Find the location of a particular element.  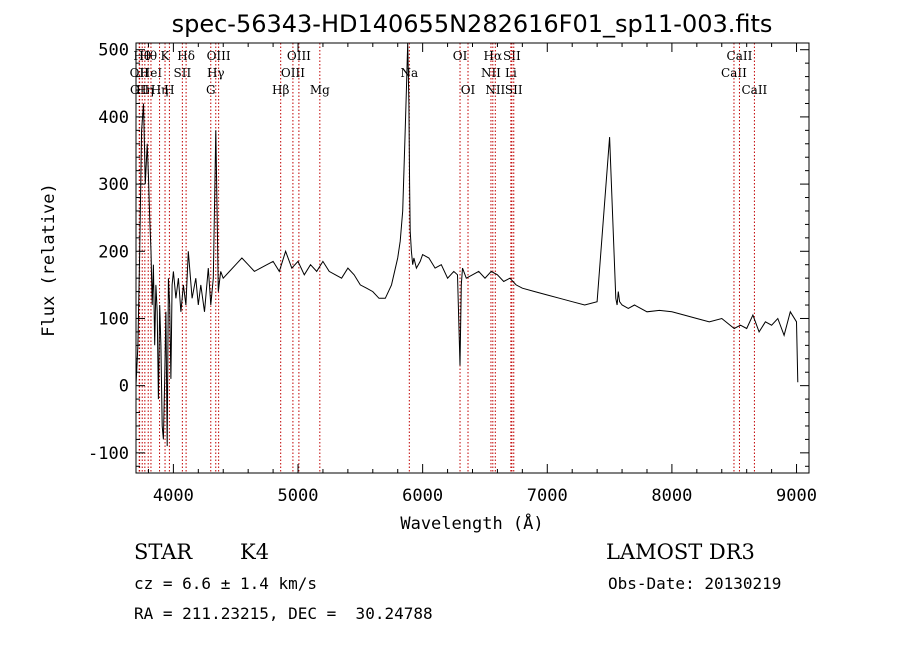

line-id-label-21: NII is located at coordinates (491, 73).